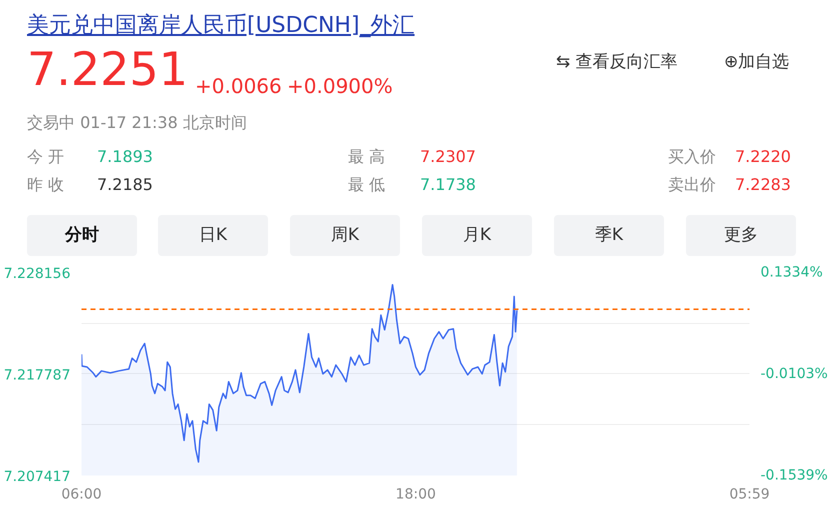 The height and width of the screenshot is (505, 831). What do you see at coordinates (213, 235) in the screenshot?
I see `text: 日K` at bounding box center [213, 235].